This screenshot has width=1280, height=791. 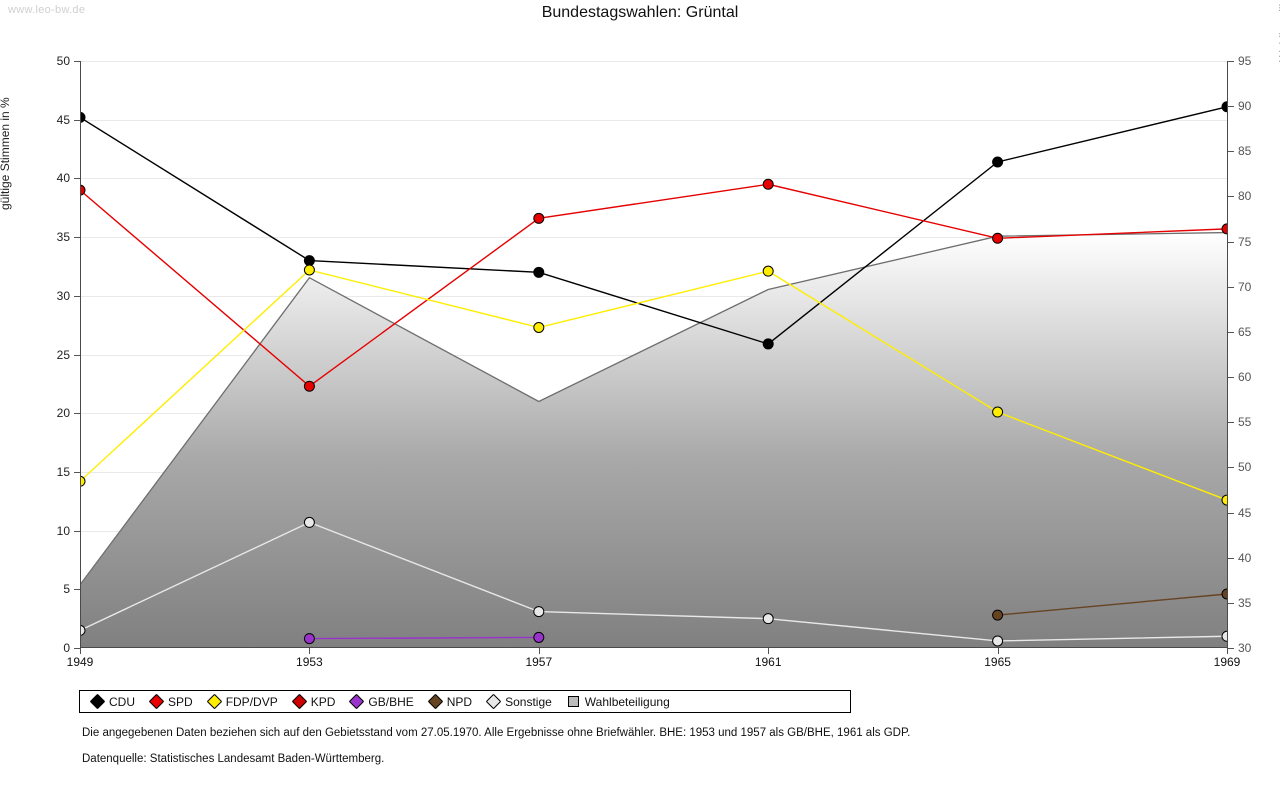 What do you see at coordinates (391, 701) in the screenshot?
I see `legend-label: GB/BHE` at bounding box center [391, 701].